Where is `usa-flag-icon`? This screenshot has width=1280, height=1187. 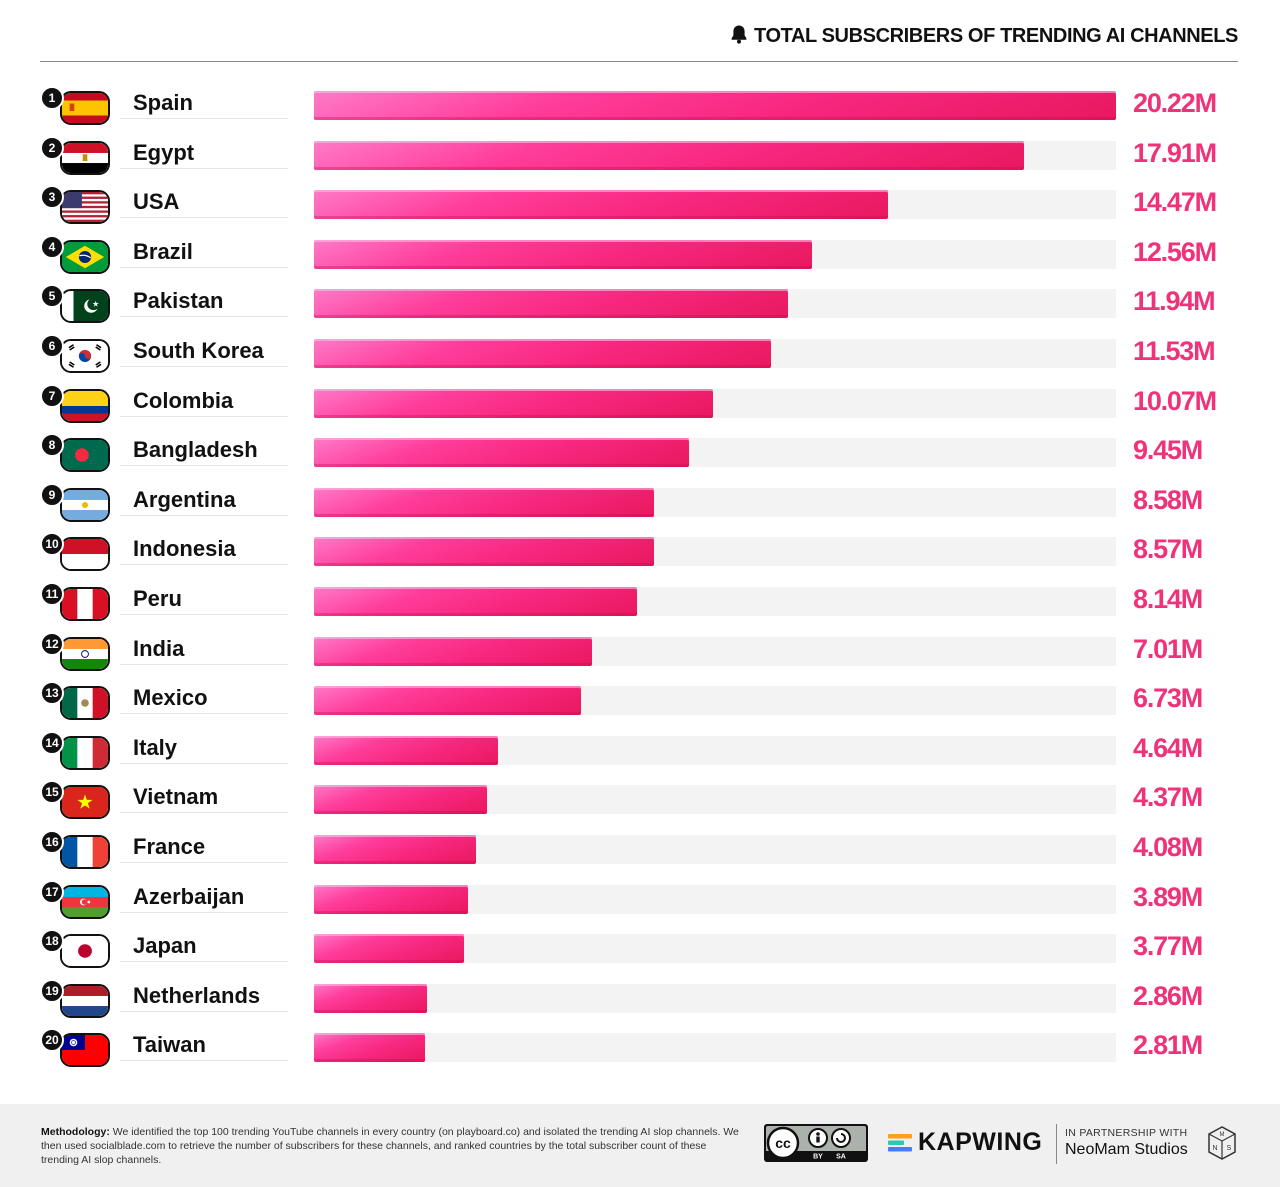 usa-flag-icon is located at coordinates (85, 207).